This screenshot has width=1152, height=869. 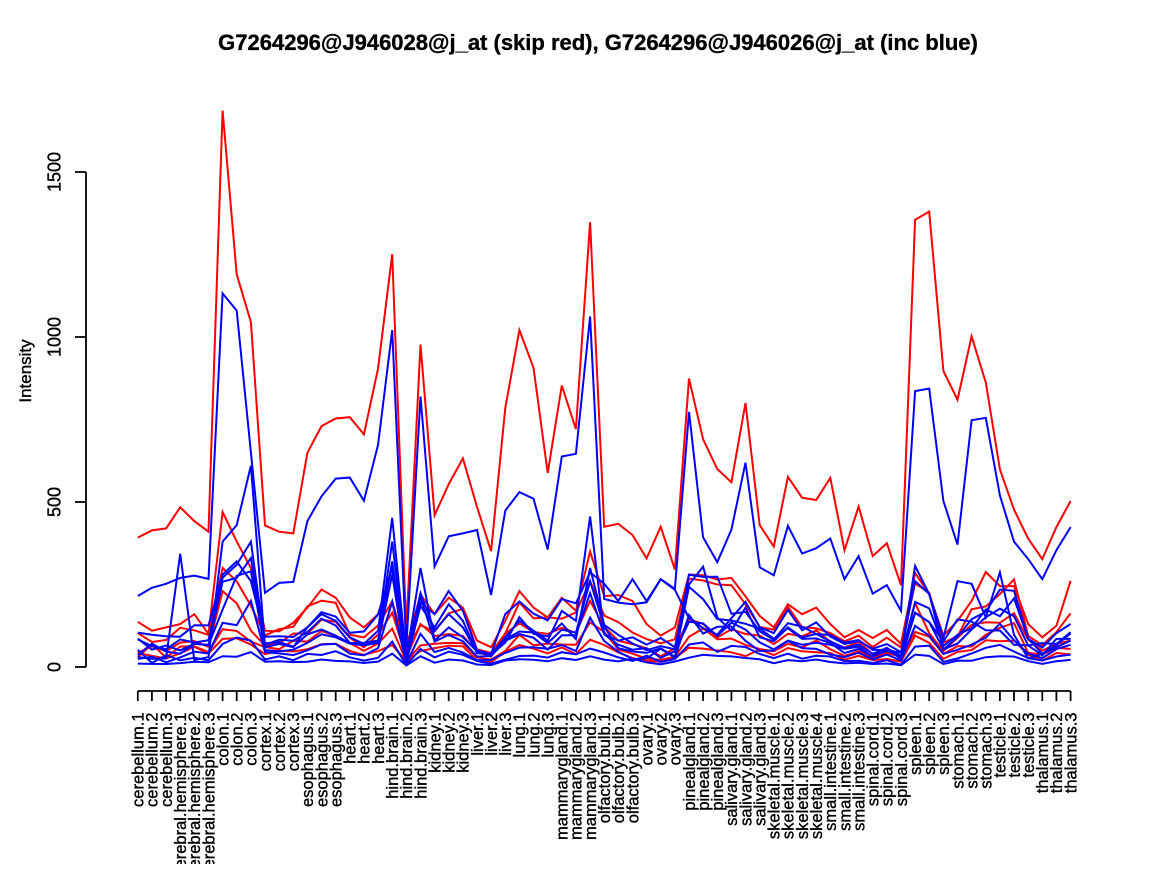 What do you see at coordinates (464, 743) in the screenshot?
I see `svg-text: kidney.3` at bounding box center [464, 743].